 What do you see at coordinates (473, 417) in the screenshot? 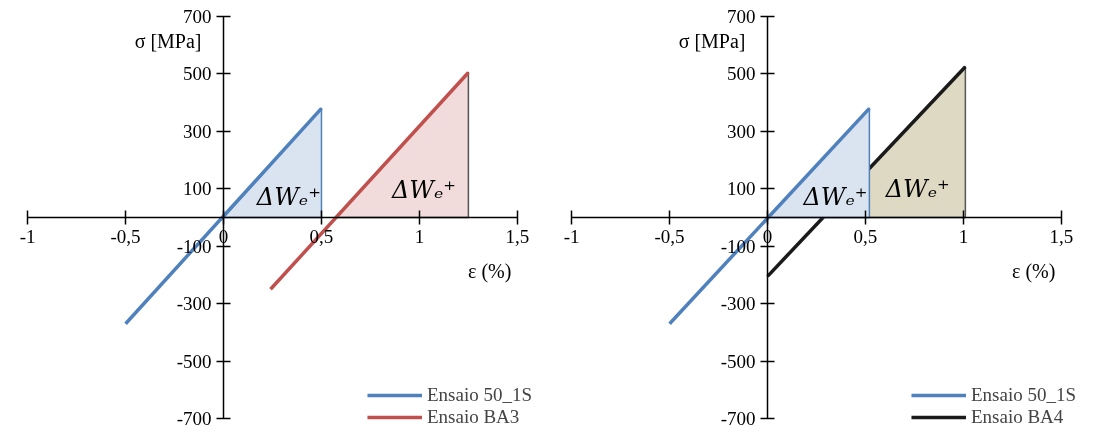
I see `legend-label: Ensaio BA3` at bounding box center [473, 417].